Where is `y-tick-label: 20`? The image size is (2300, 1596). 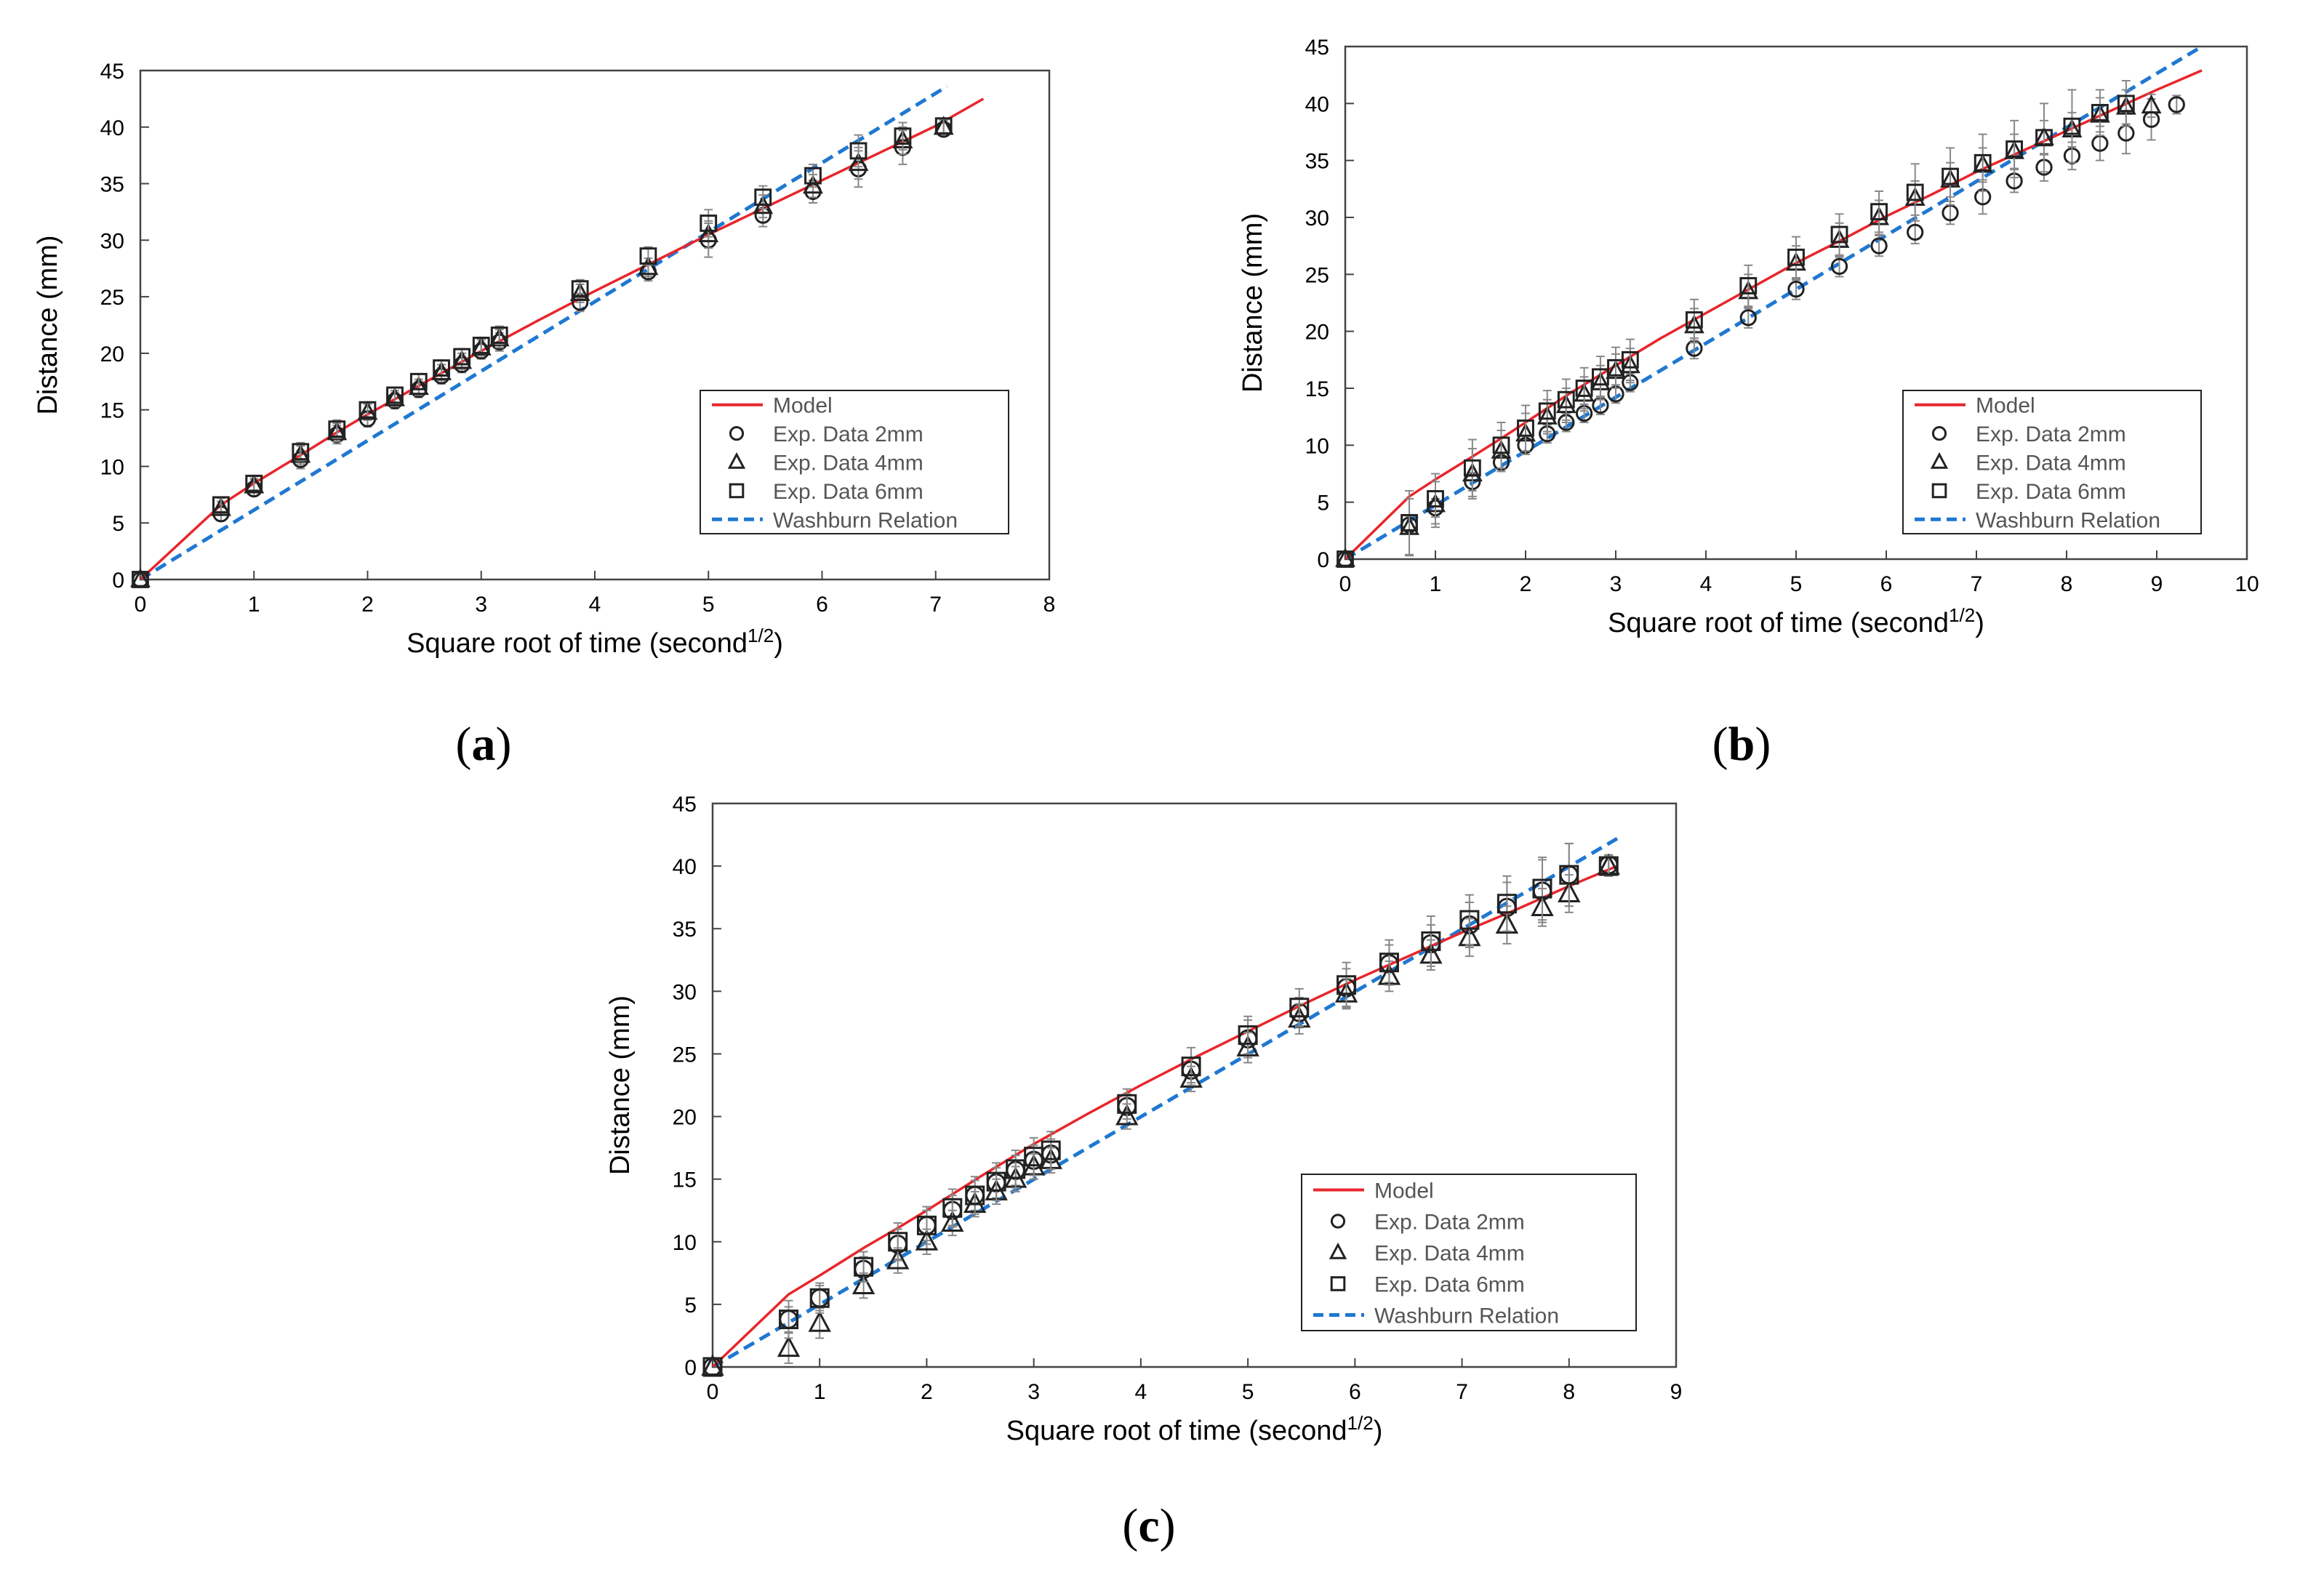 y-tick-label: 20 is located at coordinates (112, 354).